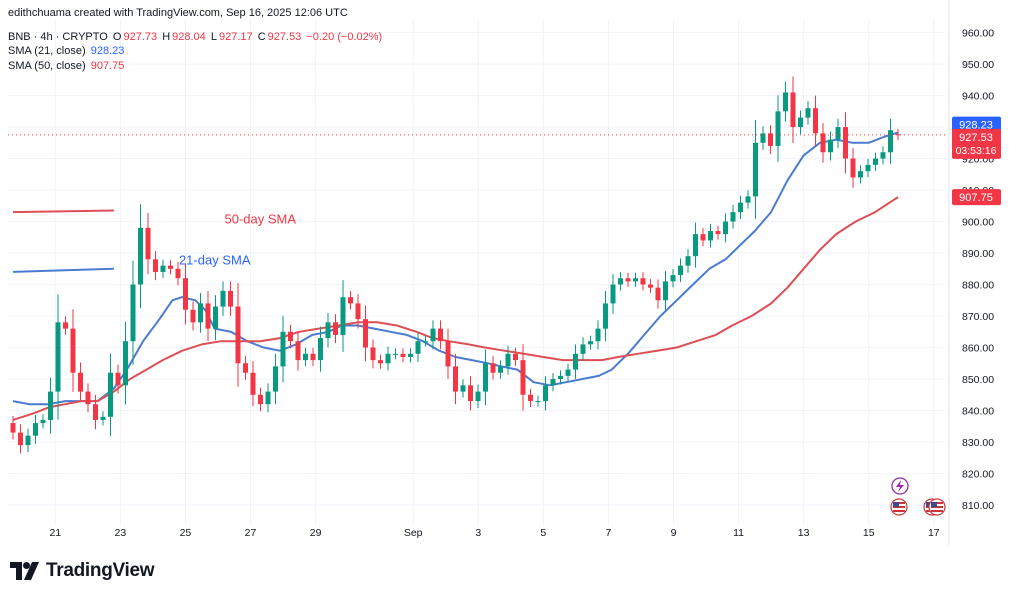  What do you see at coordinates (976, 197) in the screenshot?
I see `sma50-price-badge: 907.75` at bounding box center [976, 197].